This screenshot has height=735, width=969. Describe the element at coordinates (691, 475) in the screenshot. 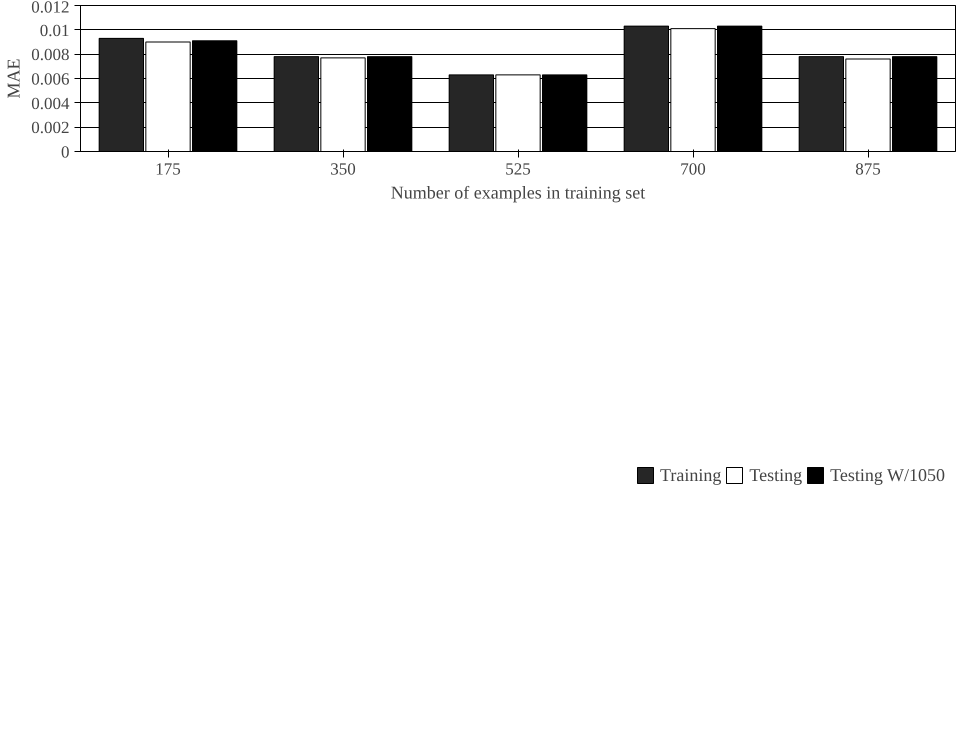

I see `legend-label: Training` at that location.